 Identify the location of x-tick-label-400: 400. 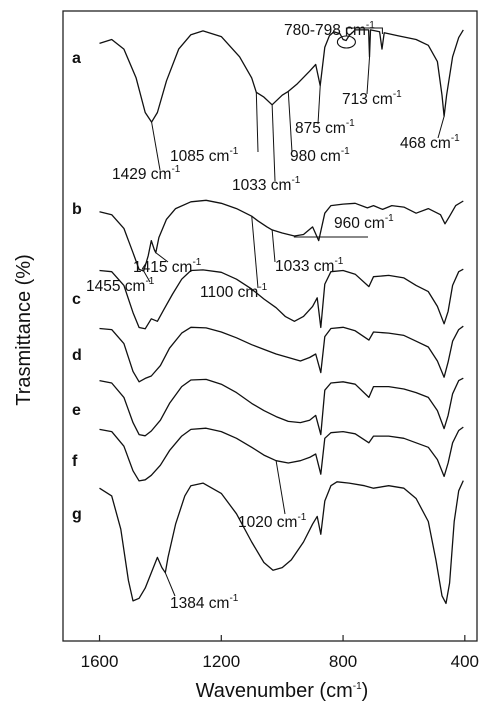
(465, 661).